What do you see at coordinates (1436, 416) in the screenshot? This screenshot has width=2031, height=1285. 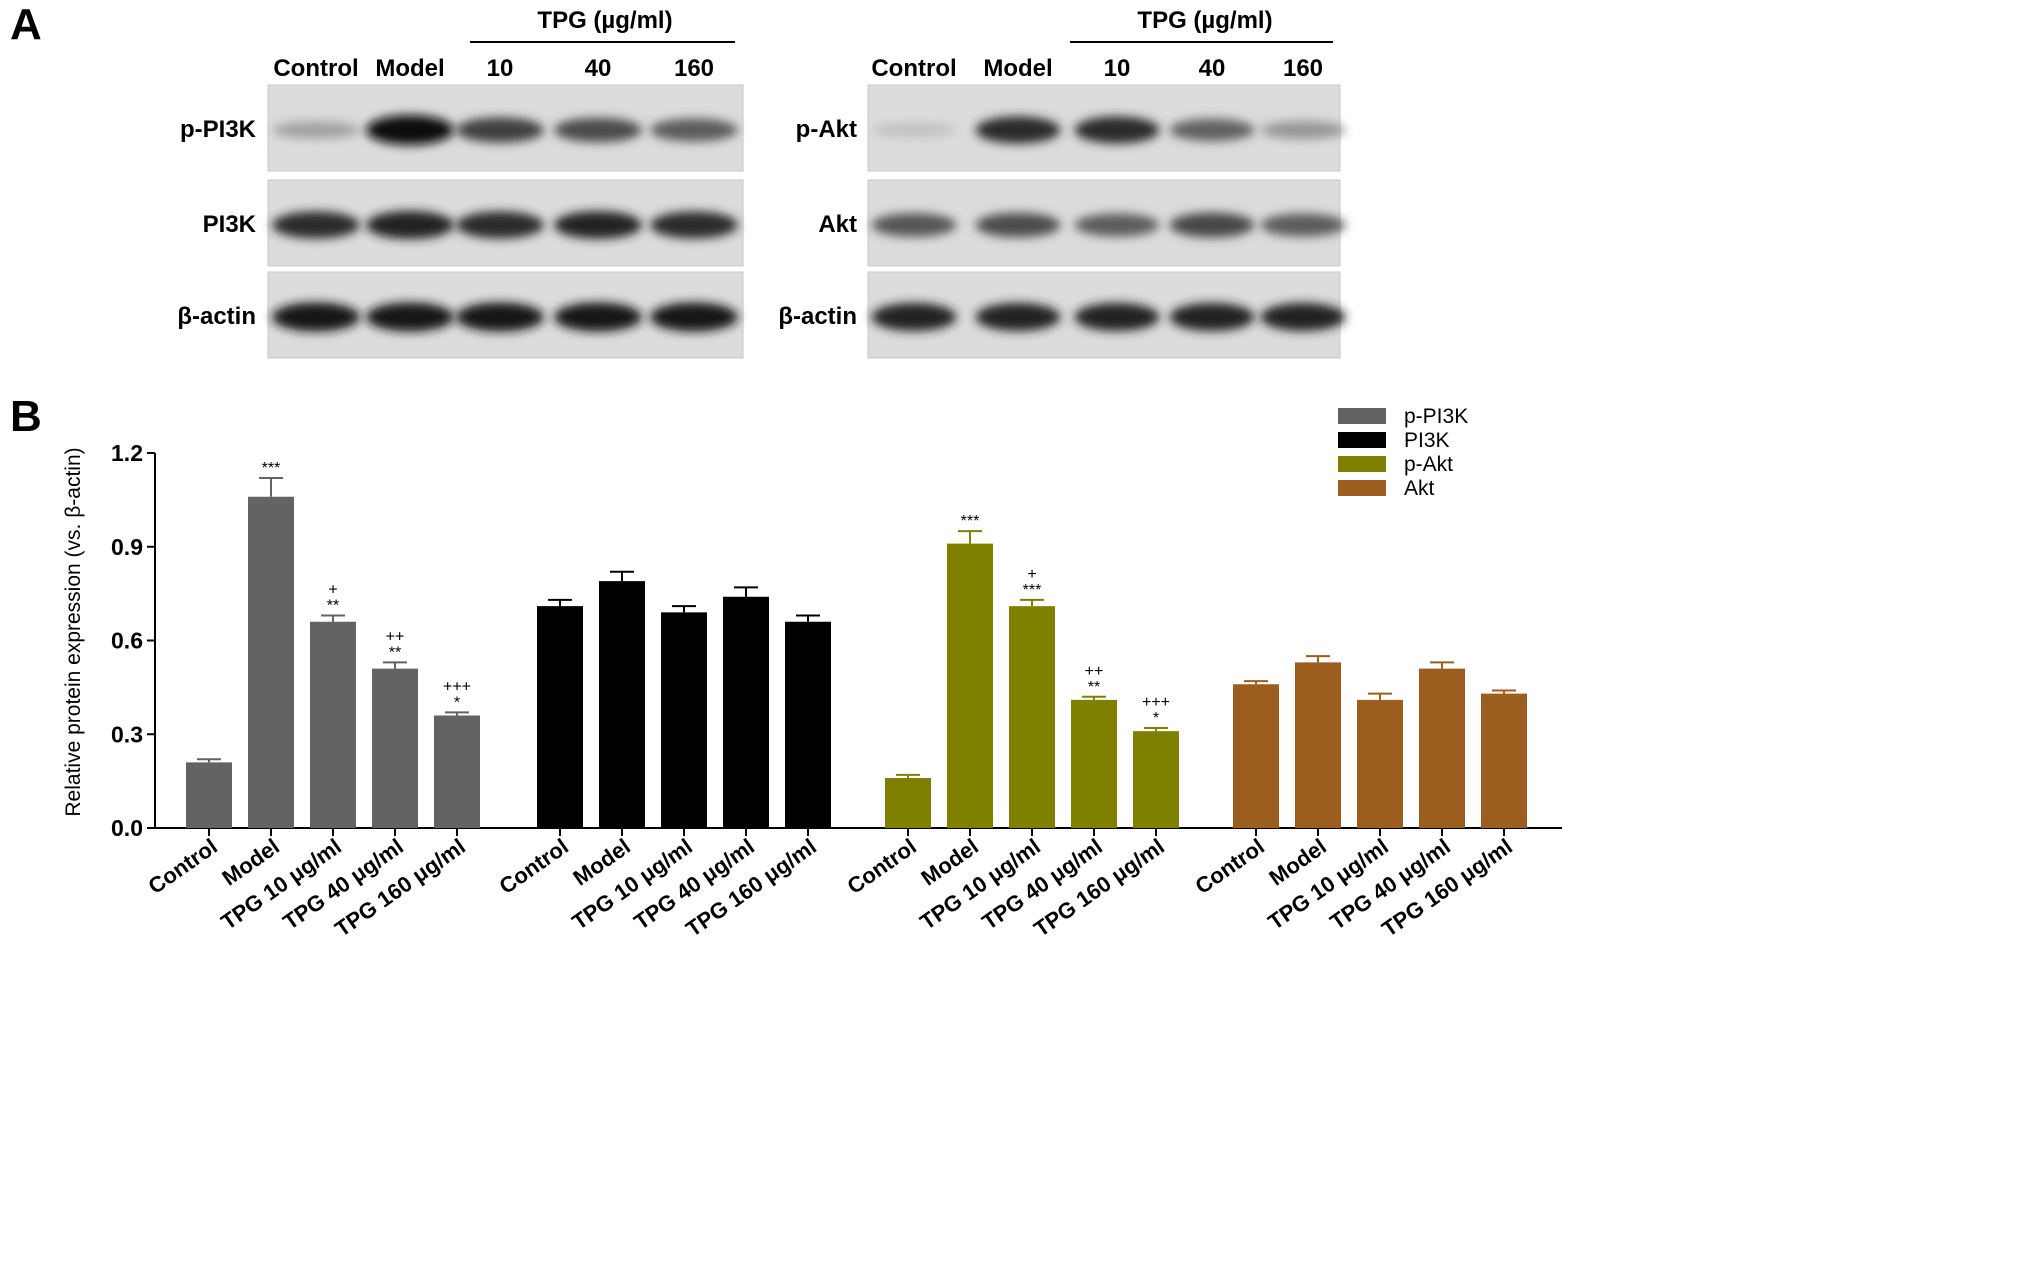 I see `legend-label: p-PI3K` at bounding box center [1436, 416].